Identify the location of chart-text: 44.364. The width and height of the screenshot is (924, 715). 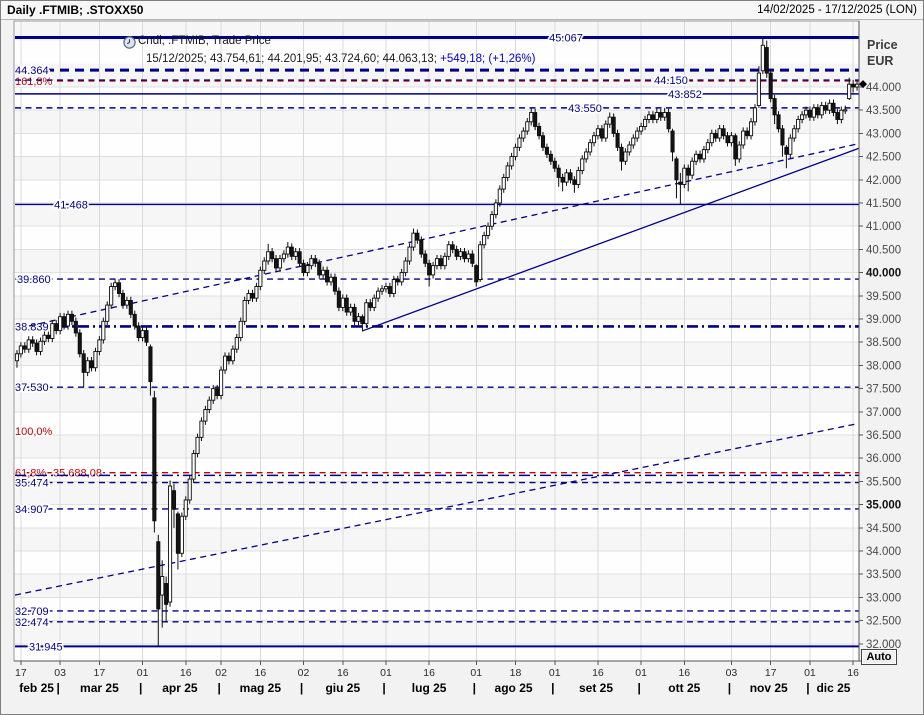
(32, 71).